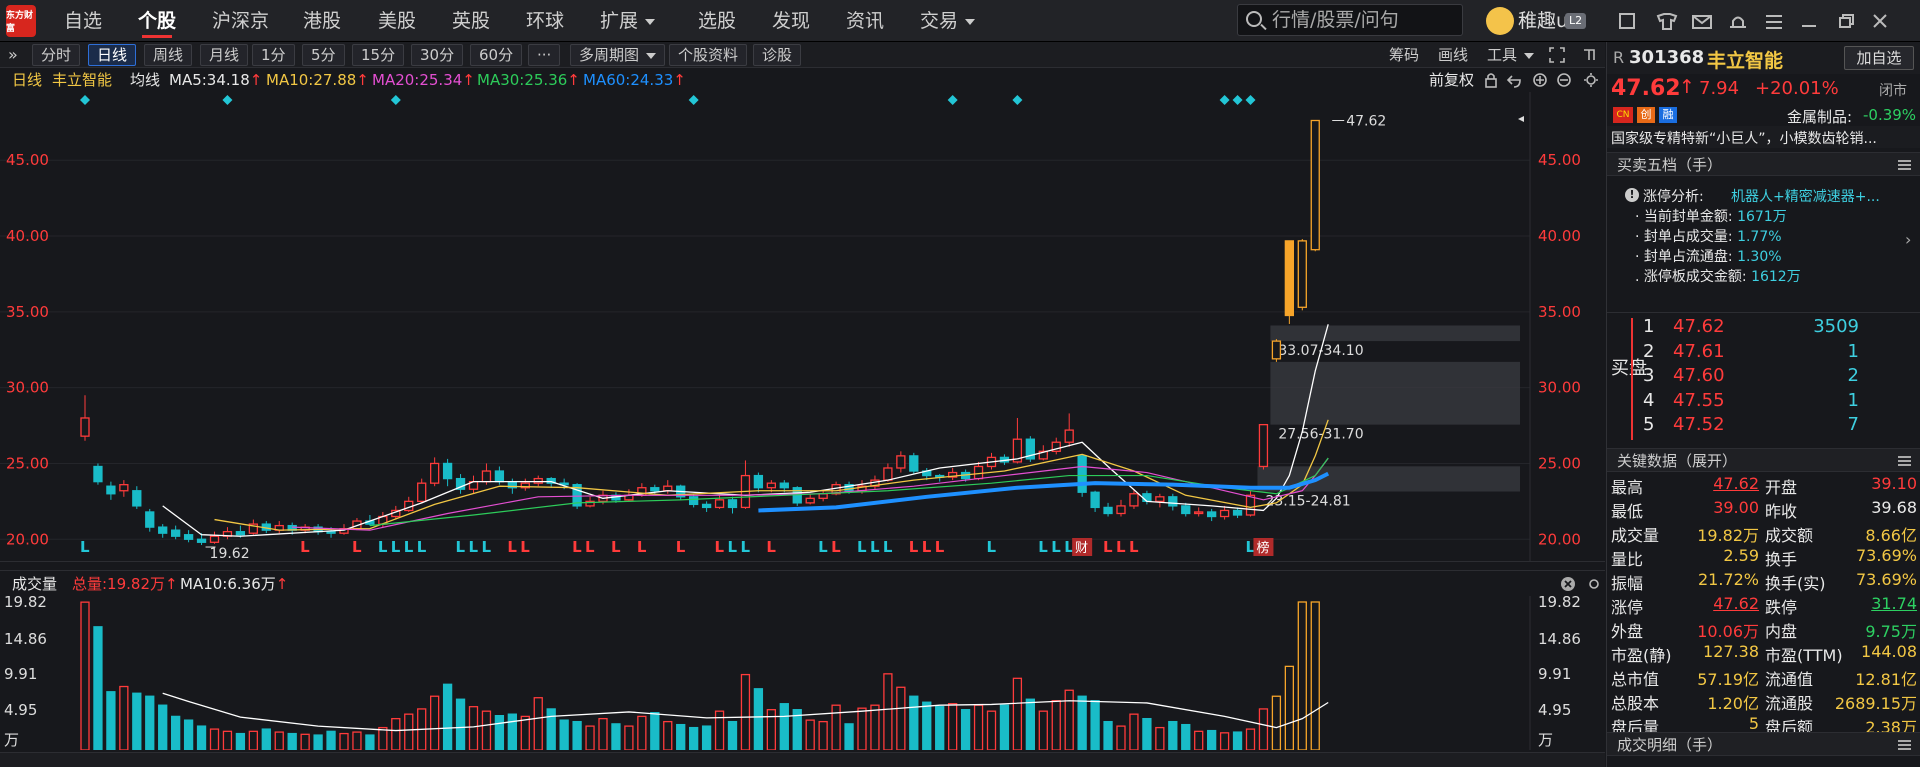  Describe the element at coordinates (717, 21) in the screenshot. I see `nav-8: 选股` at that location.